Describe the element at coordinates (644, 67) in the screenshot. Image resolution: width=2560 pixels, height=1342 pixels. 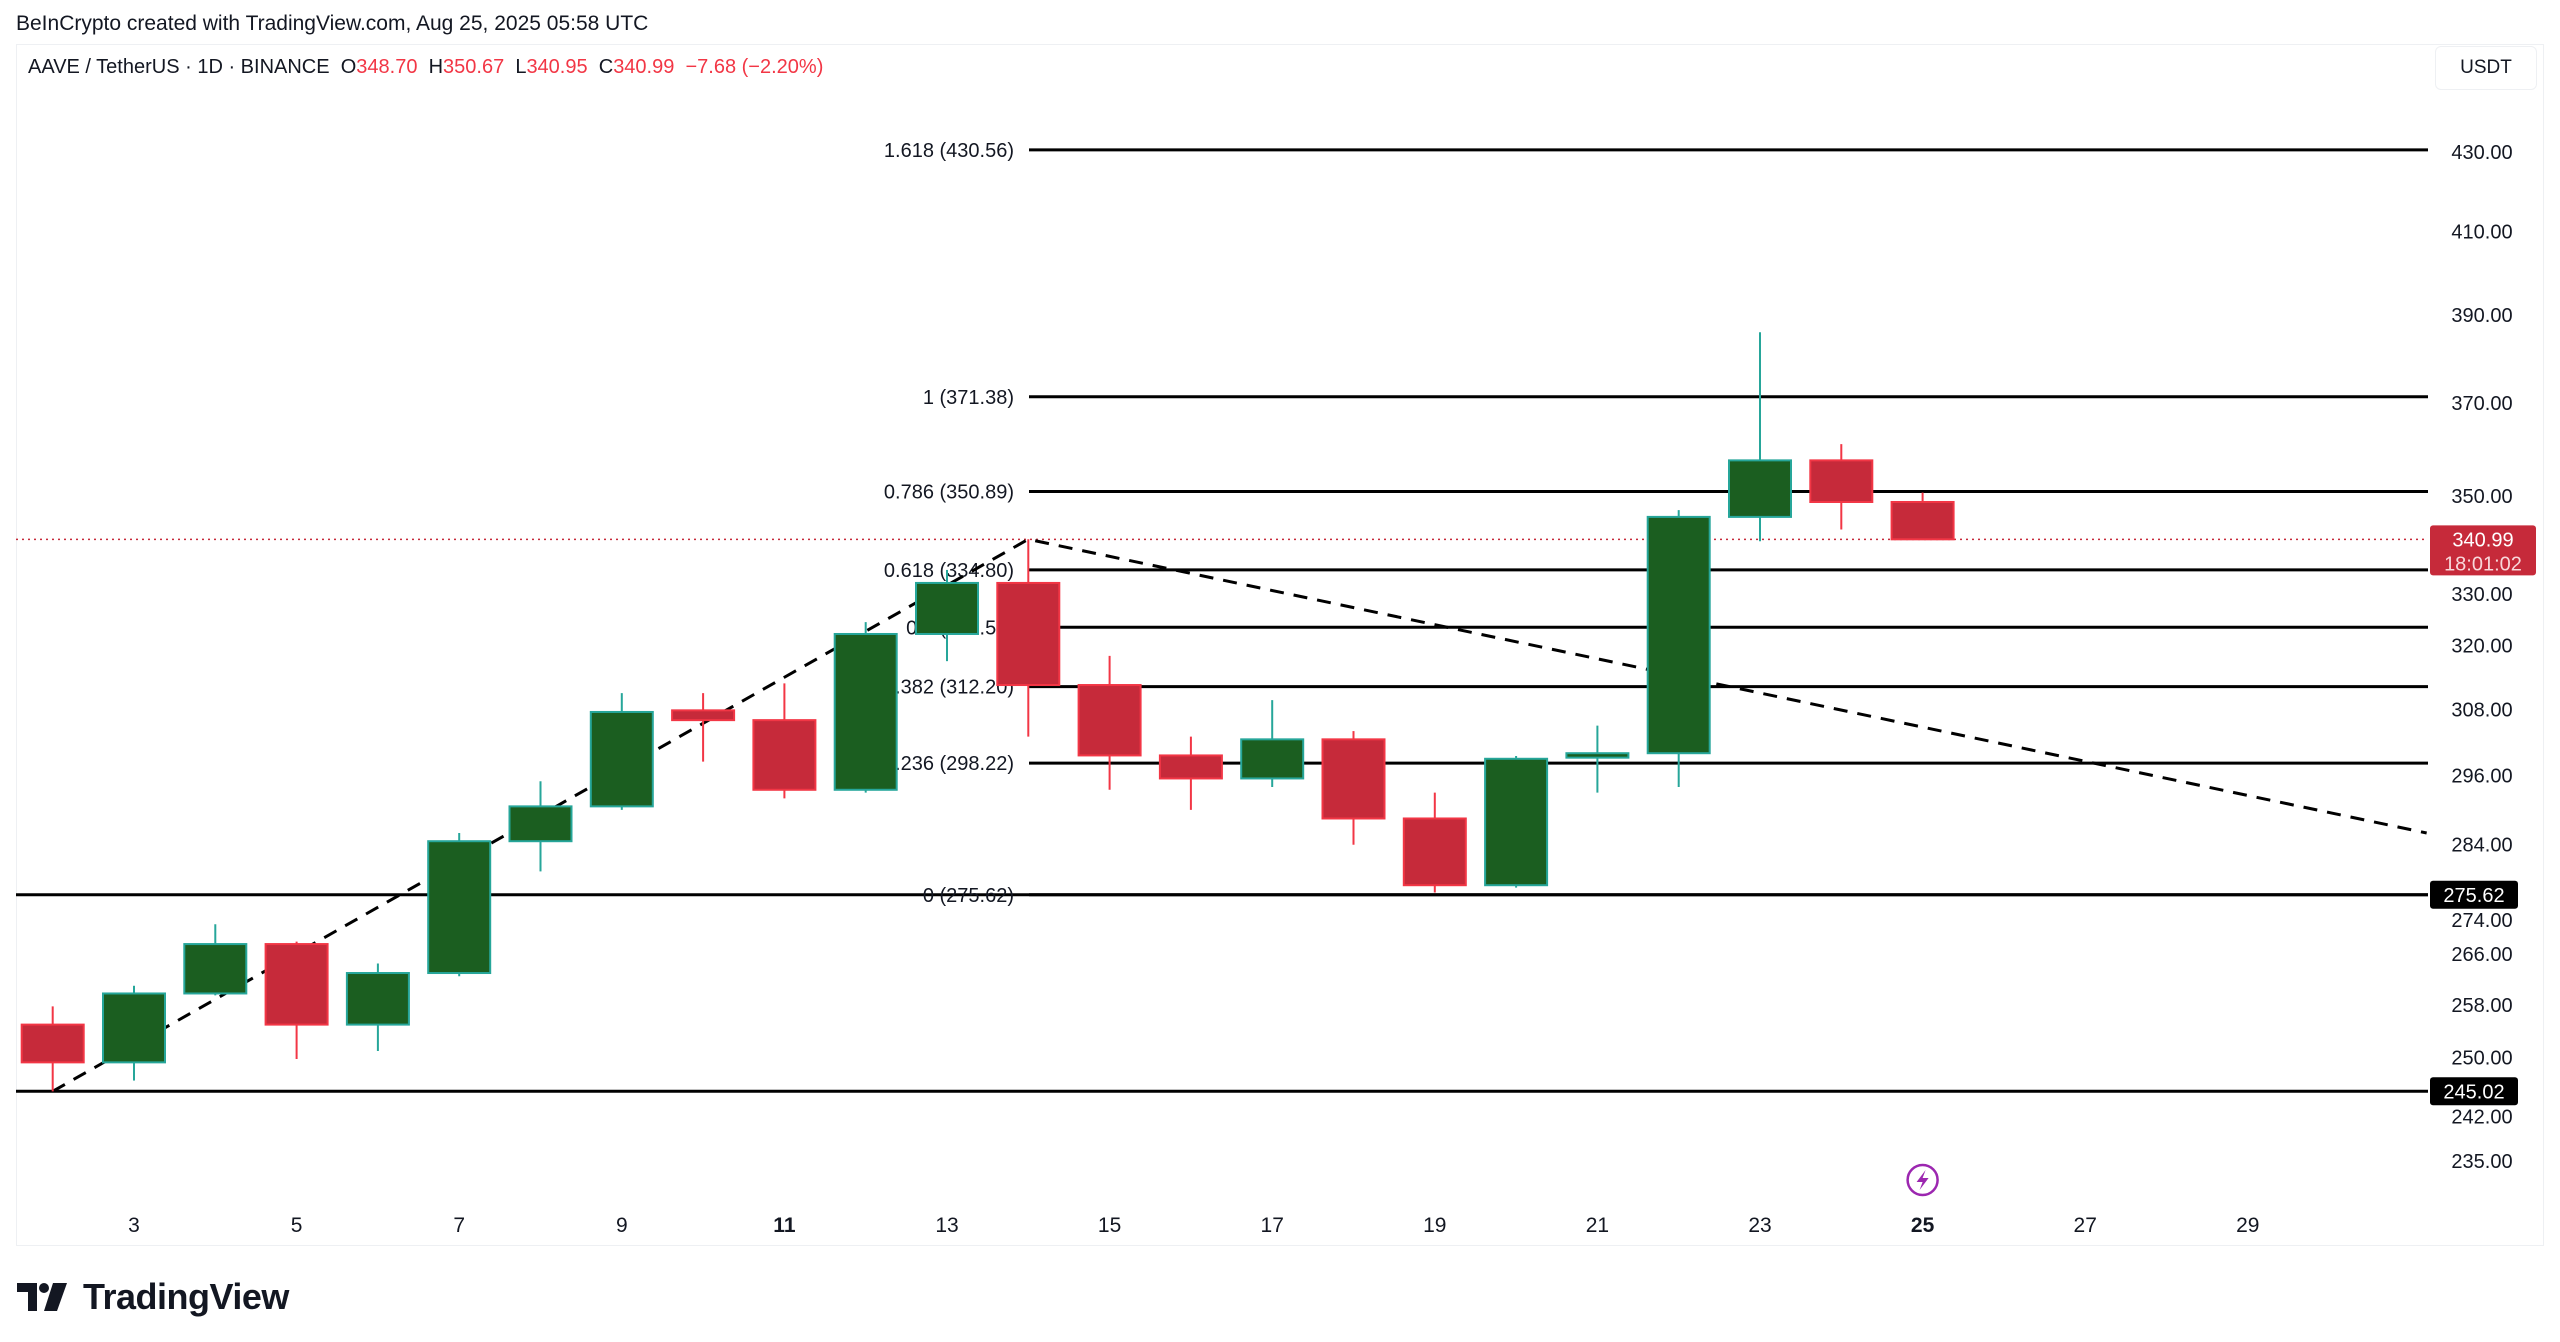
I see `close-value: 340.99` at that location.